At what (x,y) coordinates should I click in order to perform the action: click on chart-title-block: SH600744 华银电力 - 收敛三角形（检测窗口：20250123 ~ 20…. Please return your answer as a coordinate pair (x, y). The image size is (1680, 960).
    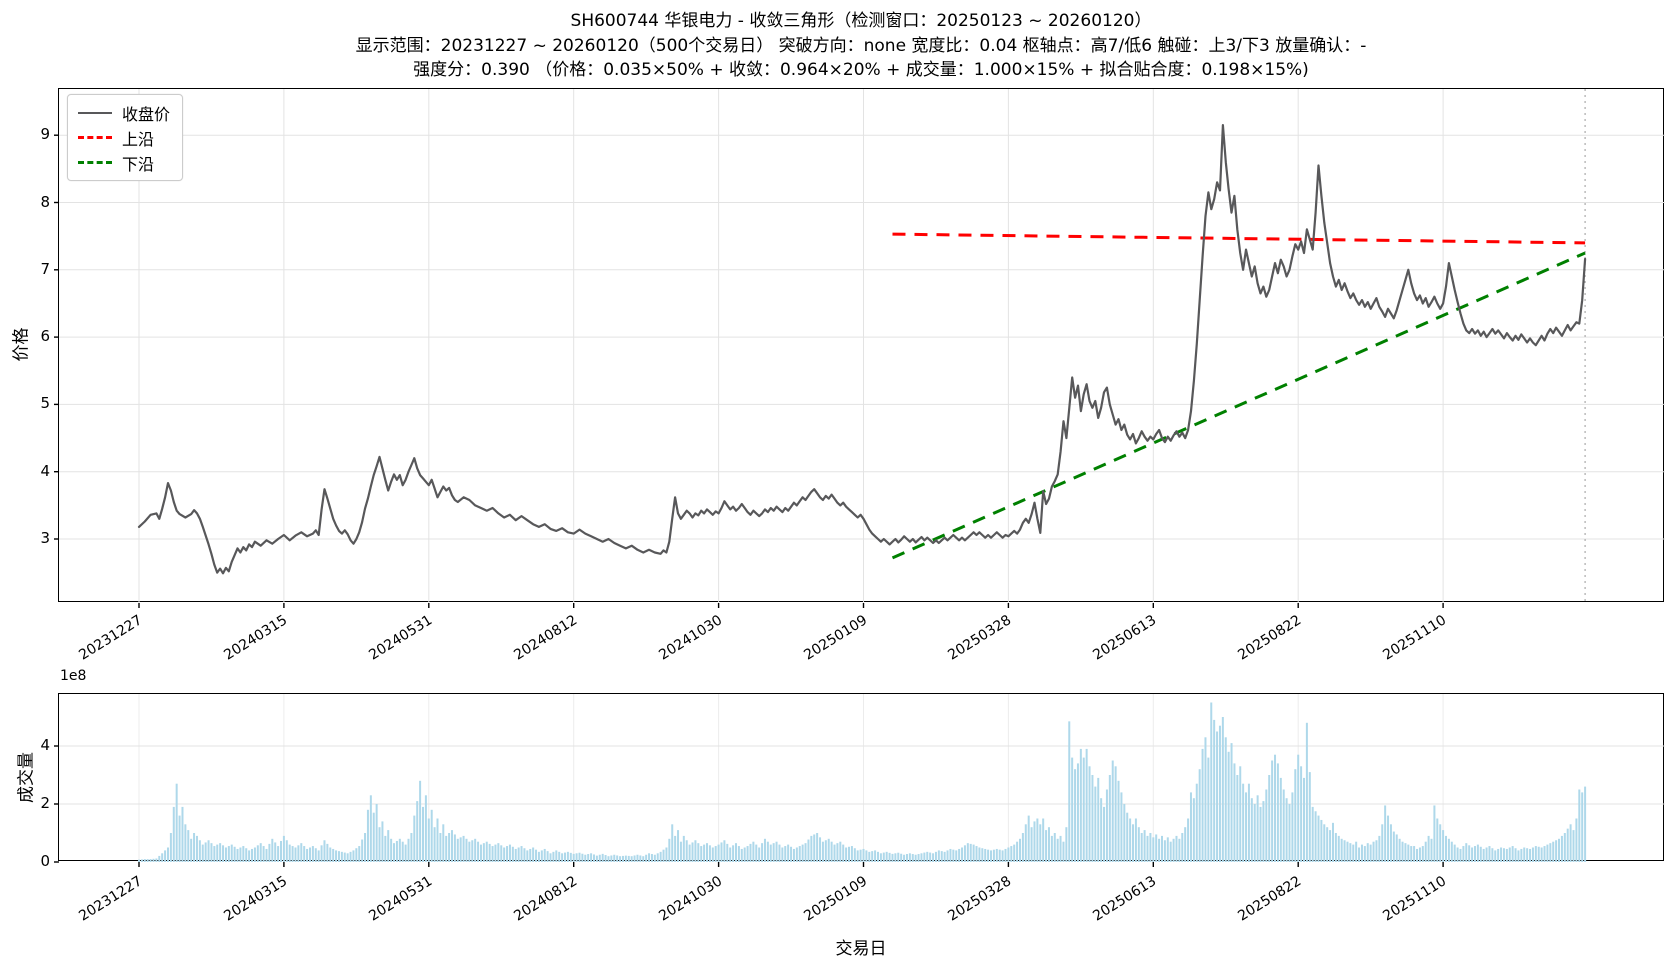
    Looking at the image, I should click on (861, 45).